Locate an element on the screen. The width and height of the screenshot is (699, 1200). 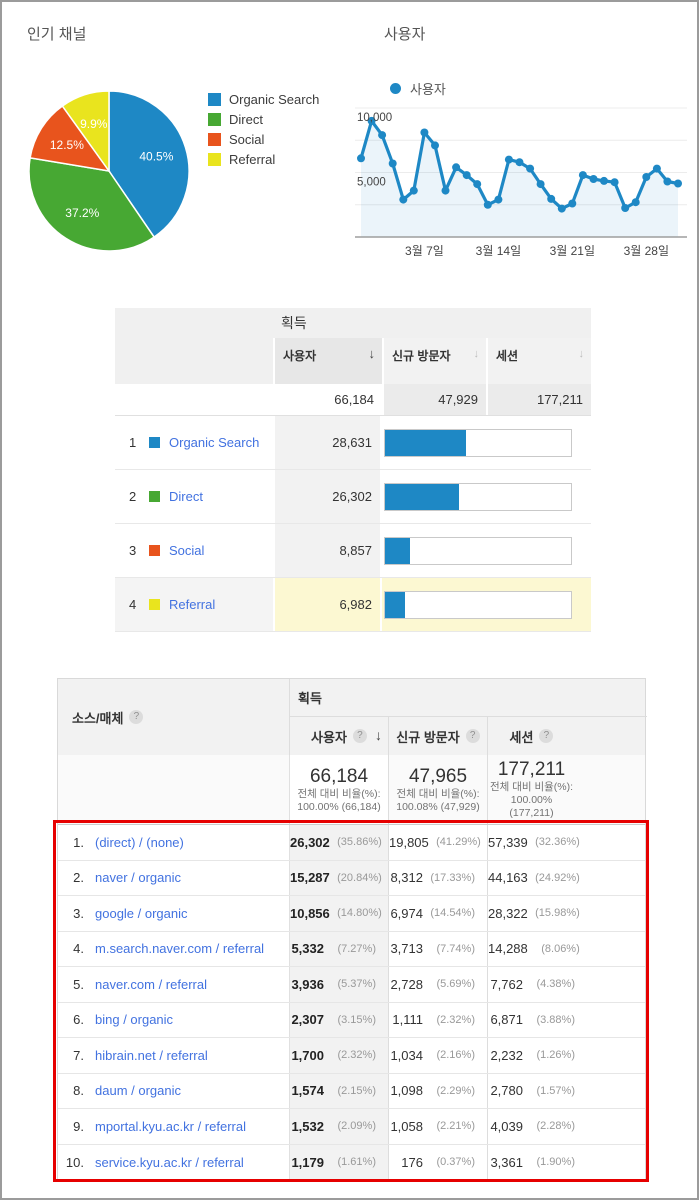
row-rank: 1. is located at coordinates (78, 842).